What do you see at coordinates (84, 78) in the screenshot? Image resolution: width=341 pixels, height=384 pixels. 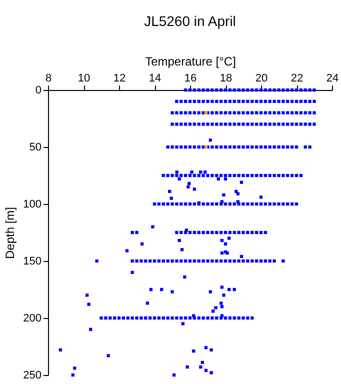 I see `x-tick-label: 10` at bounding box center [84, 78].